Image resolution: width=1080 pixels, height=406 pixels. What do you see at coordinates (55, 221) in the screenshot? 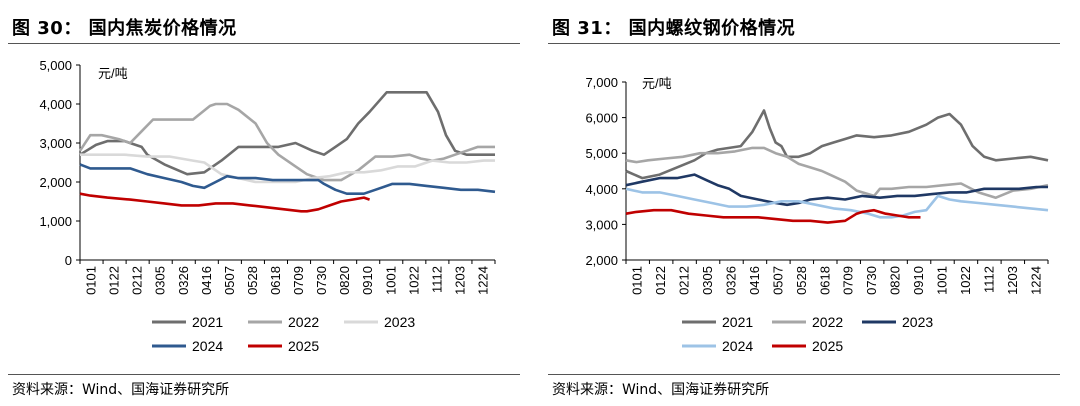
I see `y-tick-label: 1,000` at bounding box center [55, 221].